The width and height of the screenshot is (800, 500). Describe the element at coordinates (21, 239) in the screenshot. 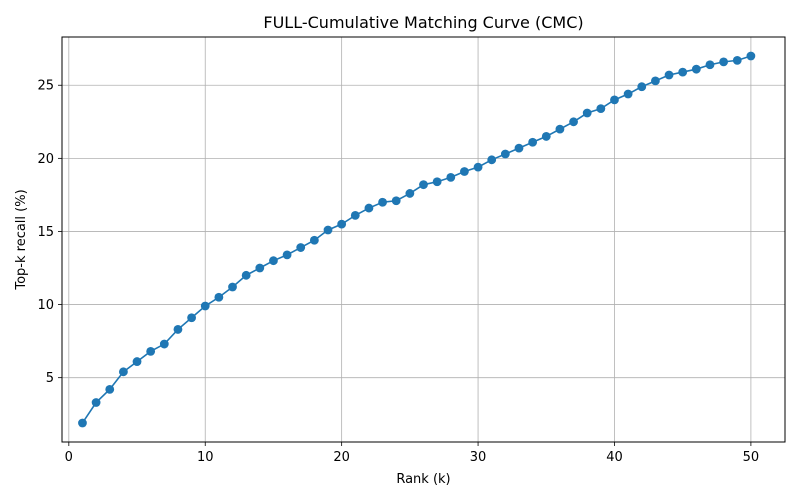

I see `y-axis-title: Top-k recall (%)` at that location.